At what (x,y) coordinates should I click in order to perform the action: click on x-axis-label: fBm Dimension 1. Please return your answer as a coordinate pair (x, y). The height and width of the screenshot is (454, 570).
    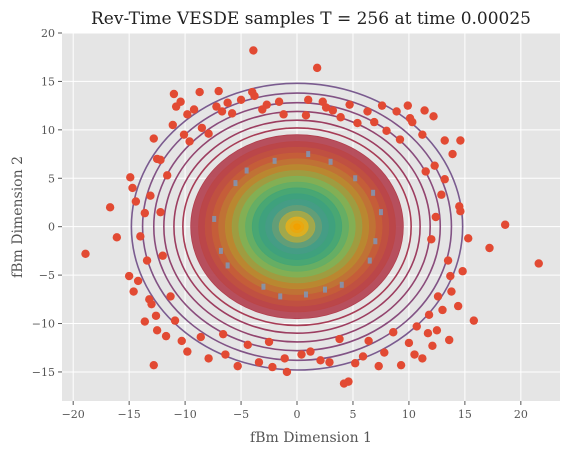
    Looking at the image, I should click on (311, 438).